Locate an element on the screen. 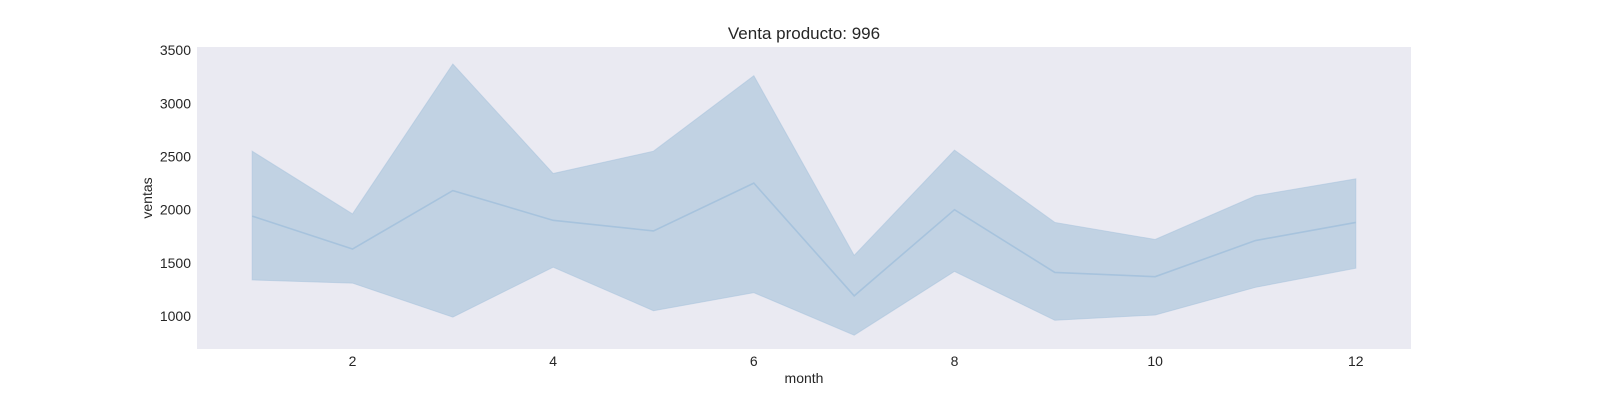  y-axis-label: ventas is located at coordinates (147, 197).